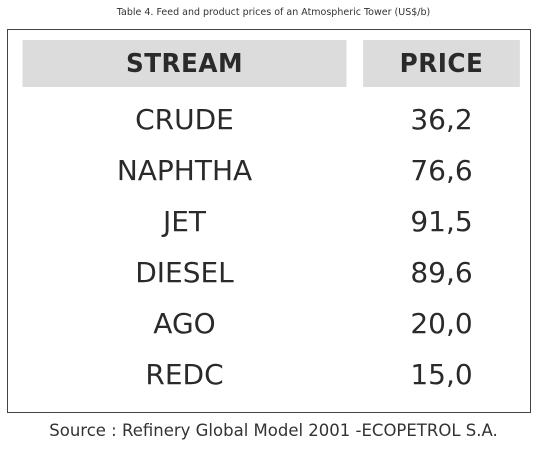 This screenshot has height=452, width=547. Describe the element at coordinates (441, 221) in the screenshot. I see `price-cell: 91,5` at that location.